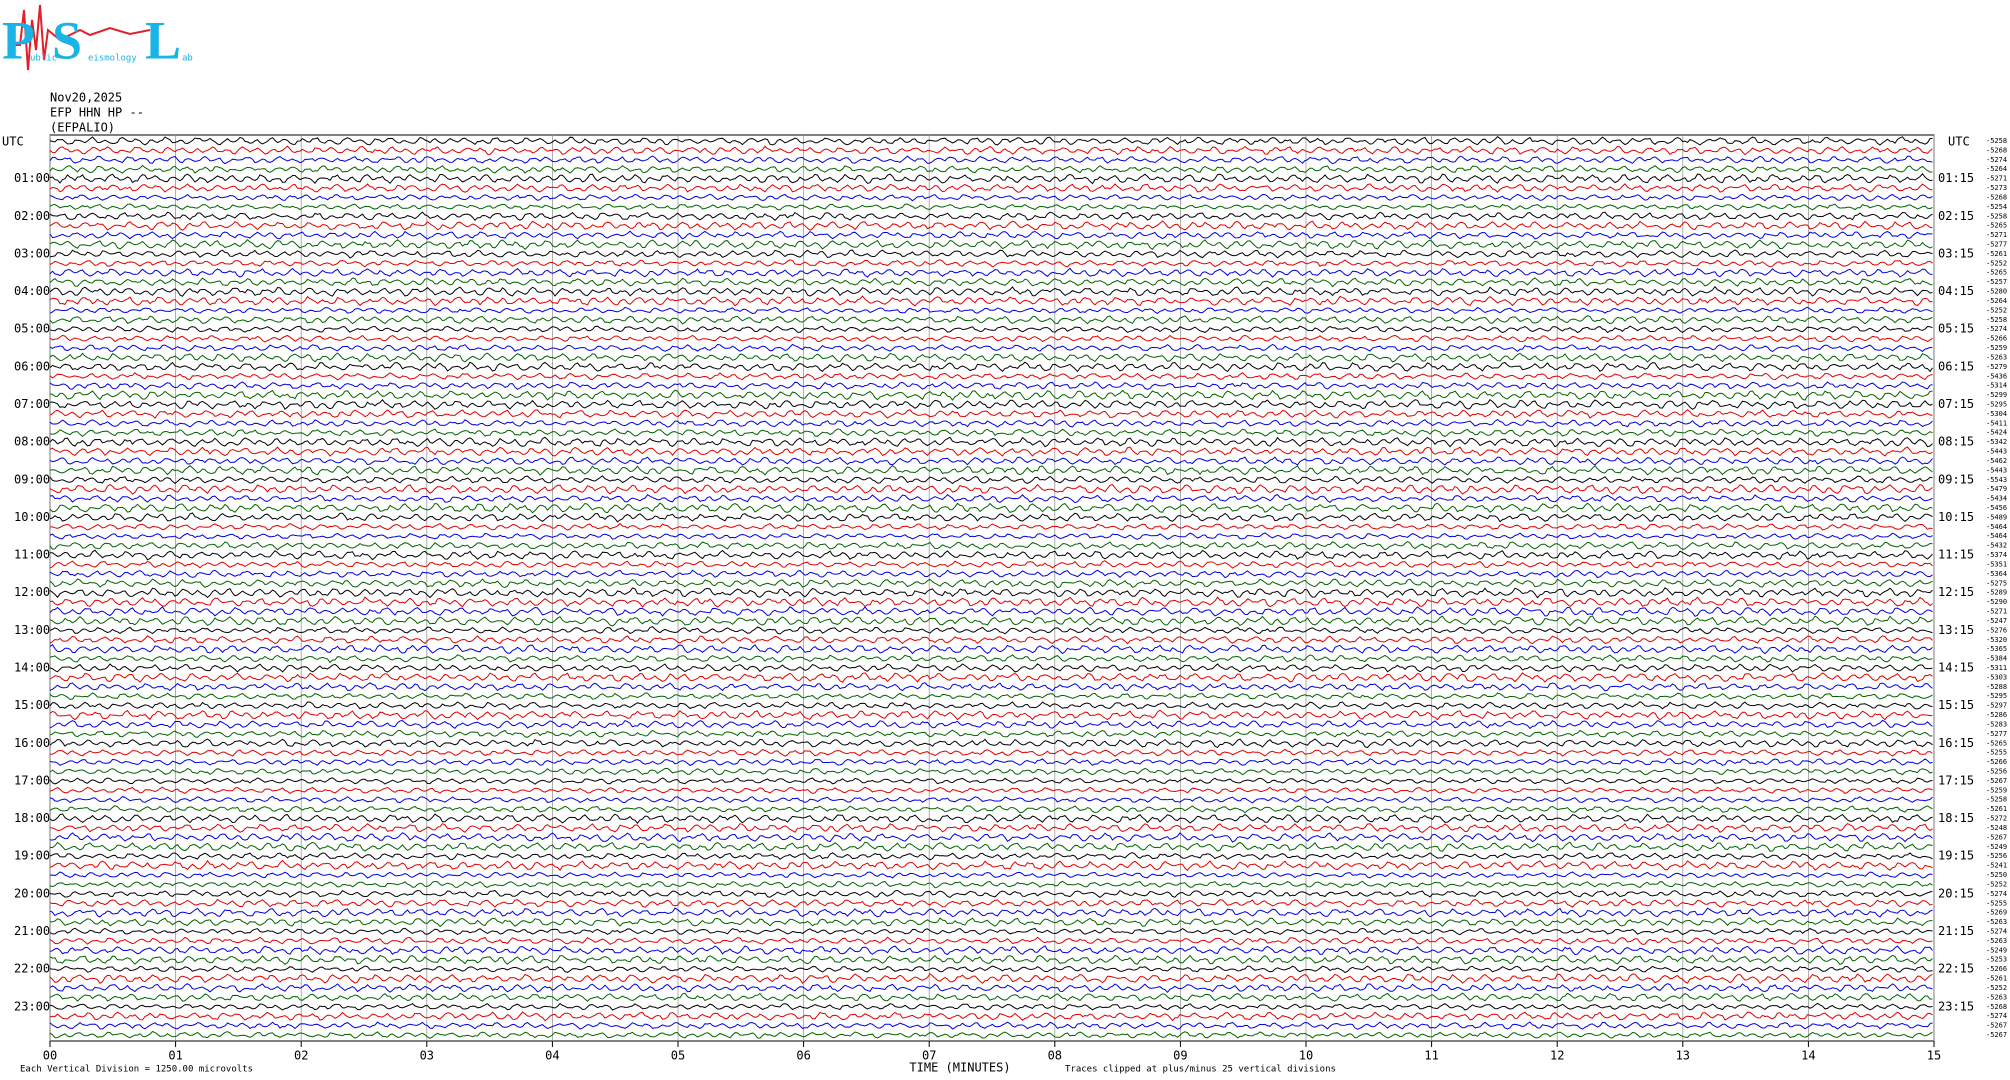 This screenshot has width=2010, height=1080. Describe the element at coordinates (97, 37) in the screenshot. I see `logo: P S L ublic eismology ab` at that location.